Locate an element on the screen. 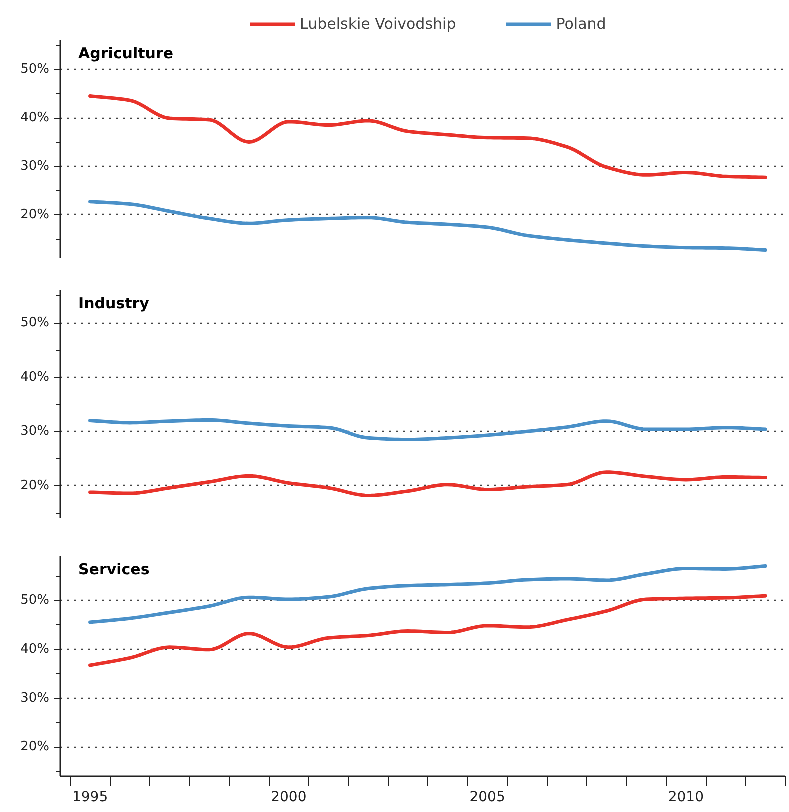 This screenshot has width=789, height=812. legend-label: Poland is located at coordinates (581, 24).